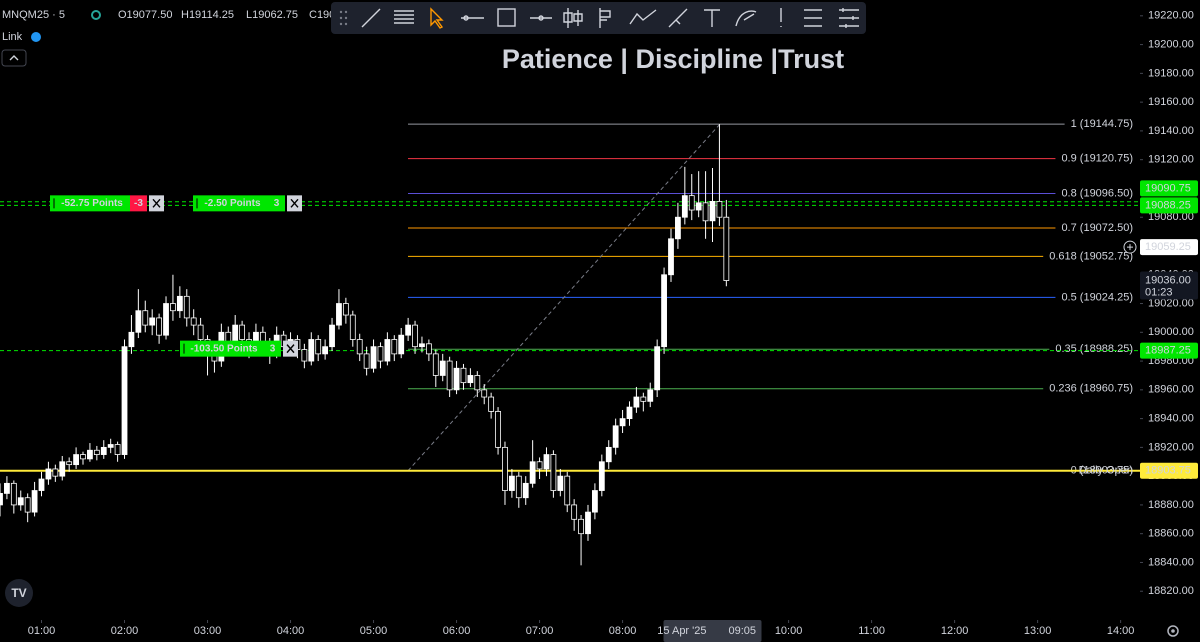  Describe the element at coordinates (1121, 631) in the screenshot. I see `x-tick-label: 14:00` at that location.